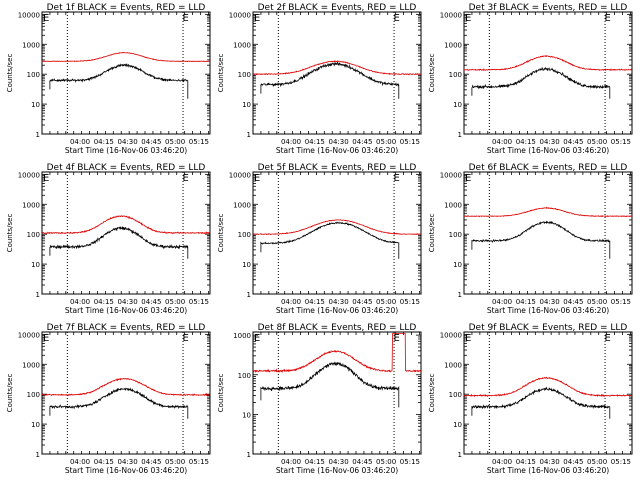  Describe the element at coordinates (126, 328) in the screenshot. I see `chart-title: Det 7f BLACK = Events, RED = LLD` at that location.